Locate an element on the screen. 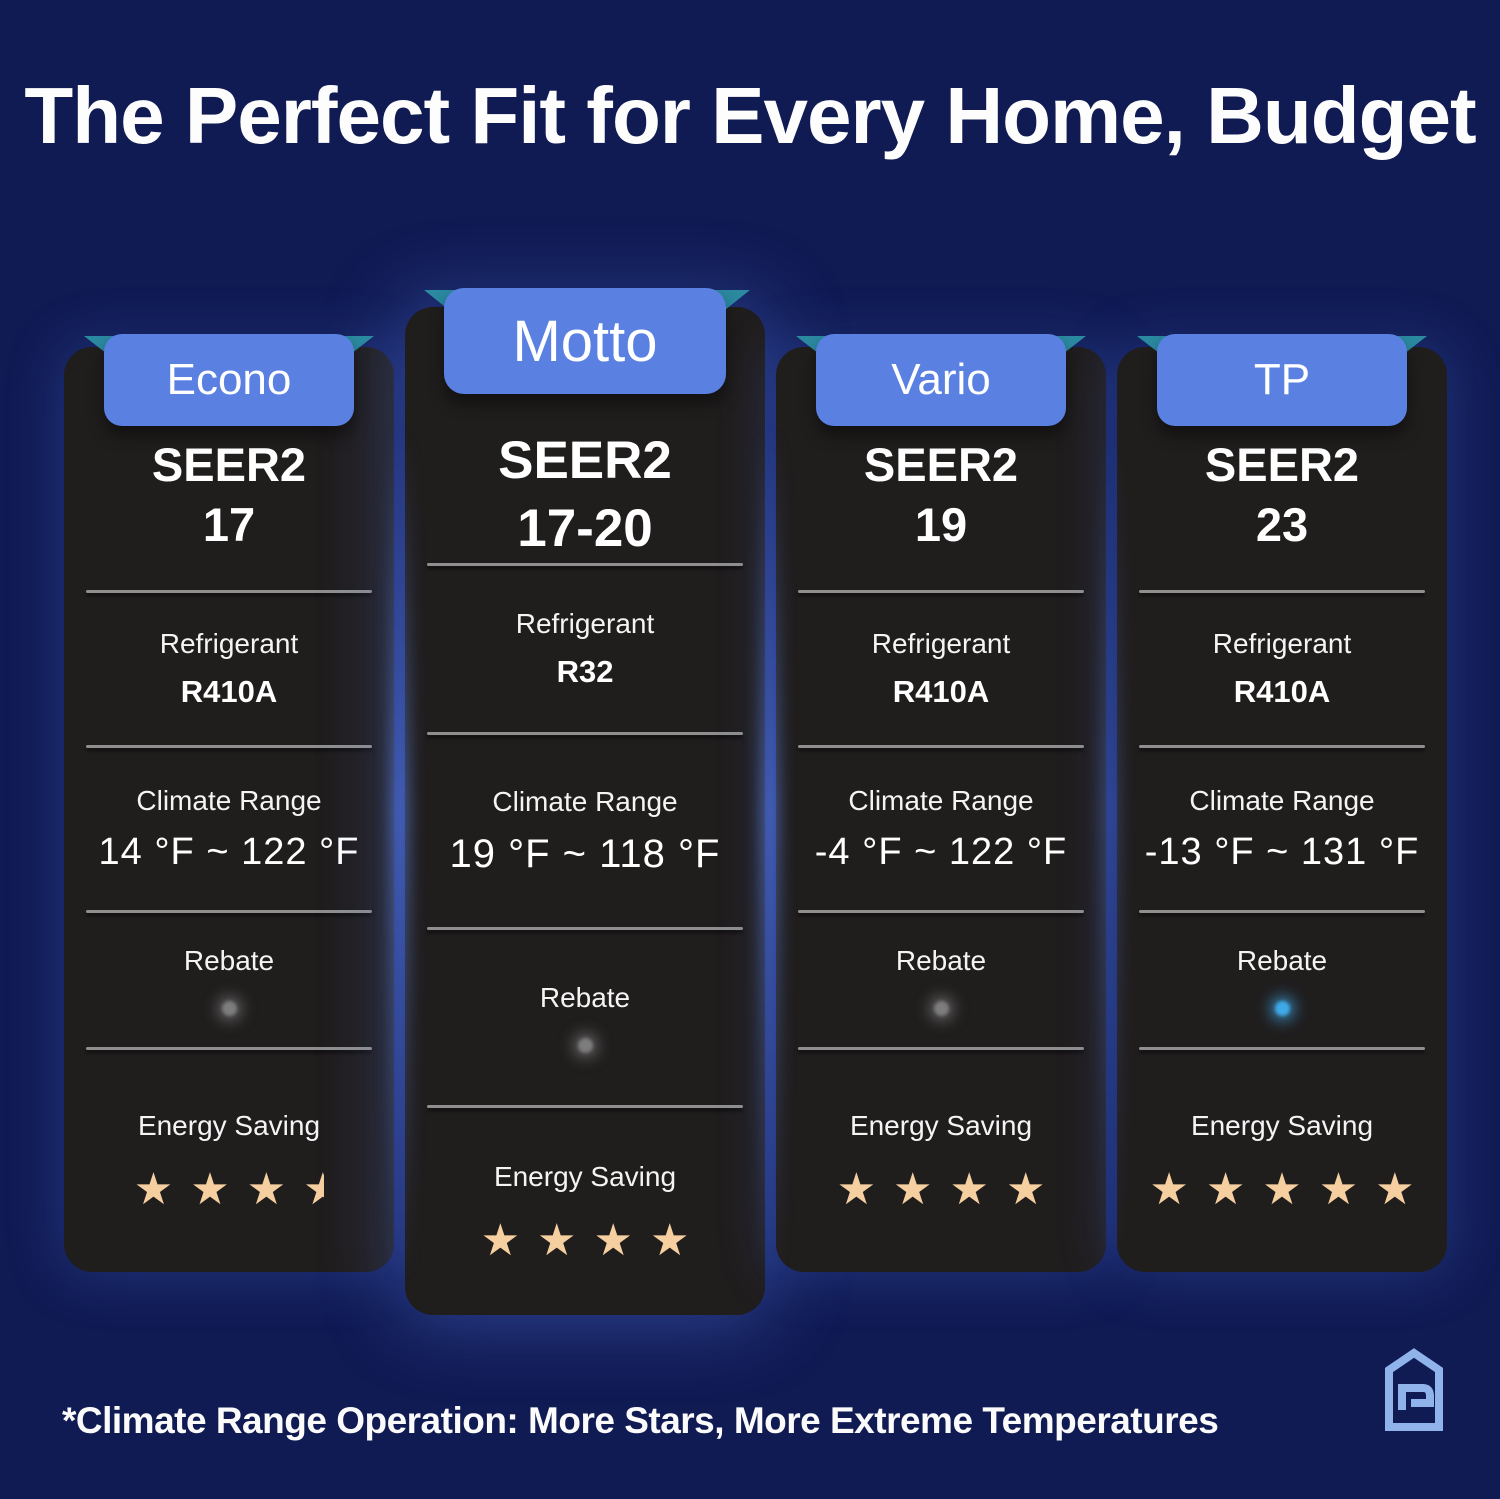  refrigerant-value: R32 is located at coordinates (585, 671).